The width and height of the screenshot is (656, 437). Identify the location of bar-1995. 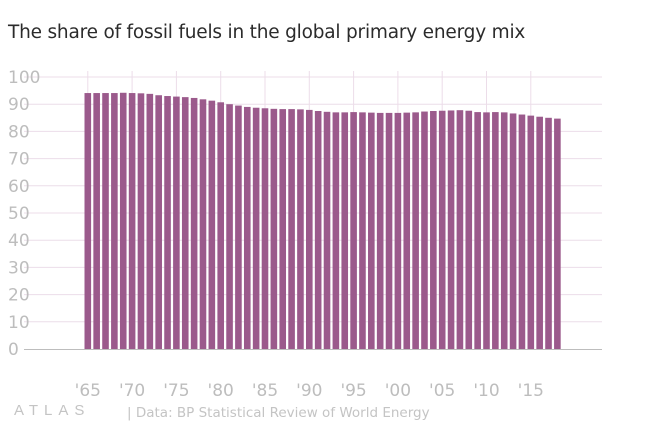
(353, 230).